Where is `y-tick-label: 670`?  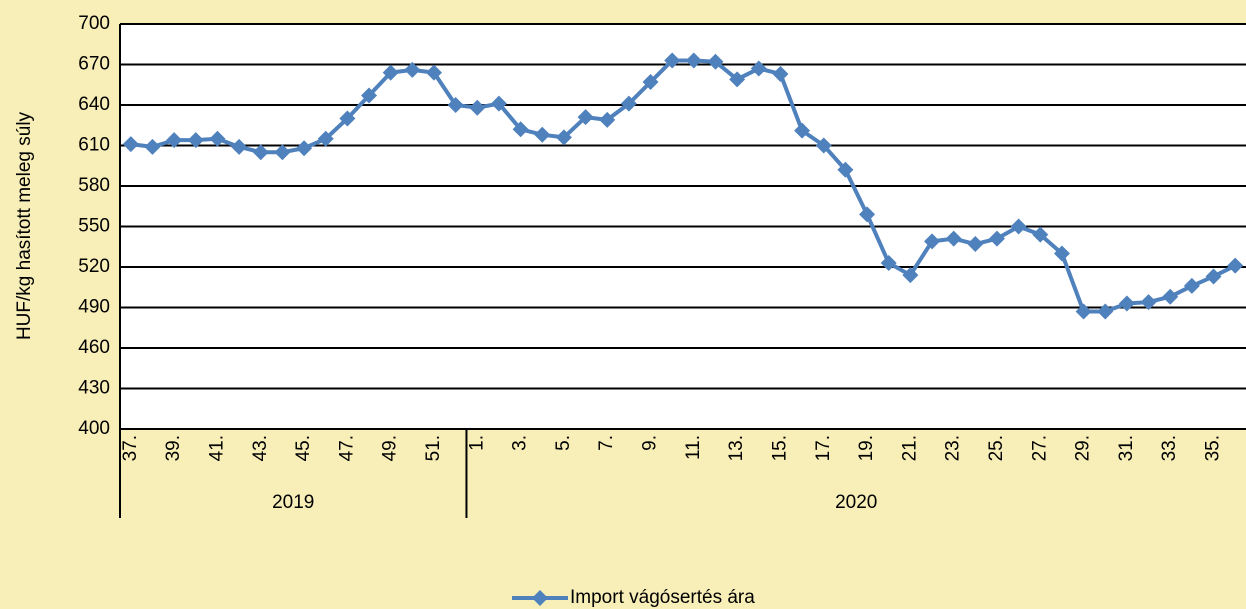
y-tick-label: 670 is located at coordinates (94, 64).